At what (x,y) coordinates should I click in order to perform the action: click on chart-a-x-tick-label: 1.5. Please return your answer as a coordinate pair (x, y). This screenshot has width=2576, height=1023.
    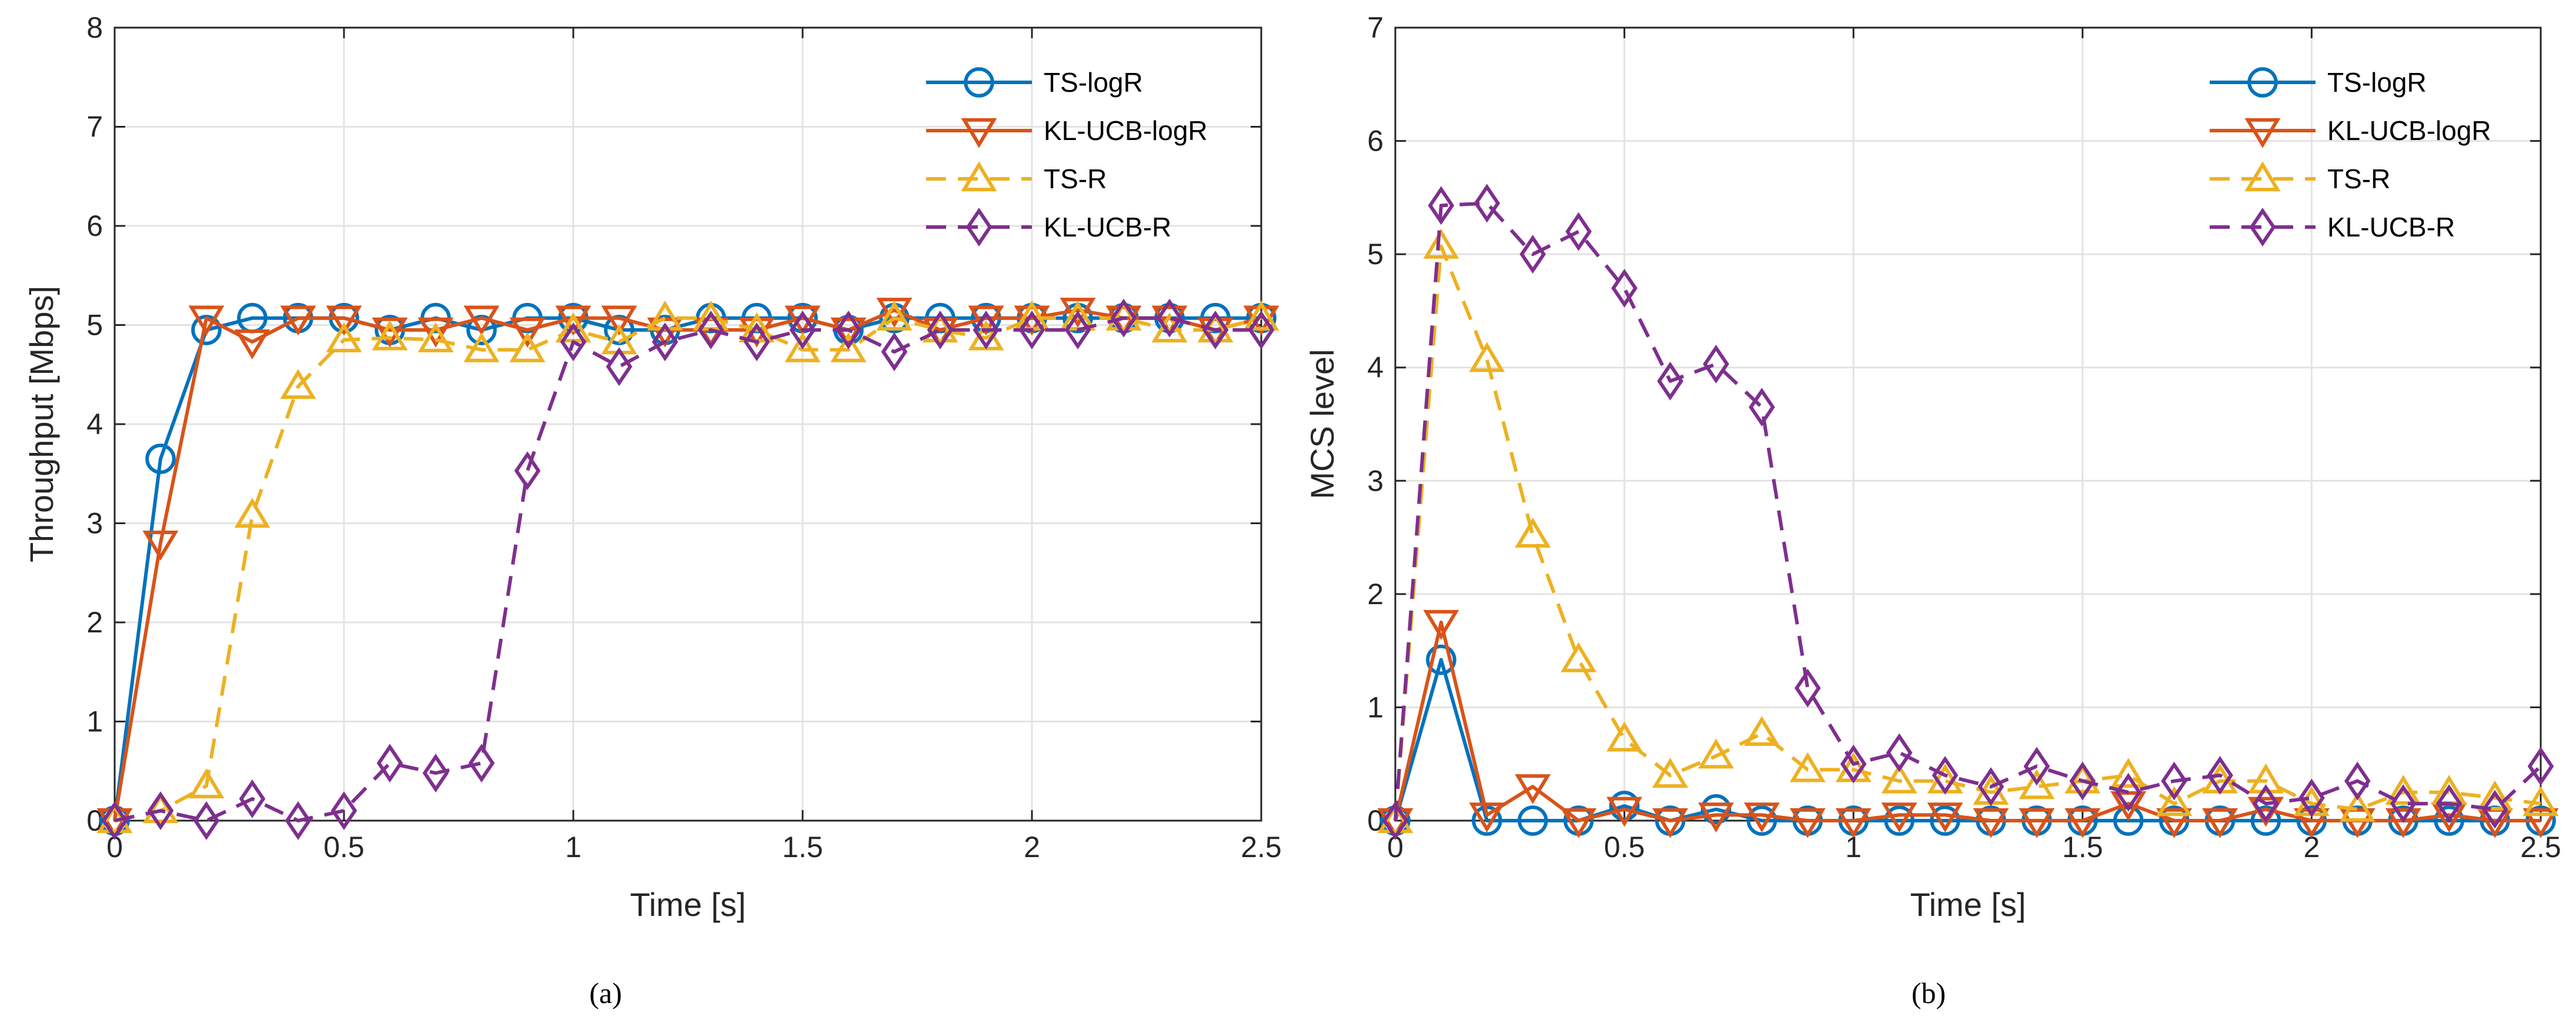
    Looking at the image, I should click on (802, 847).